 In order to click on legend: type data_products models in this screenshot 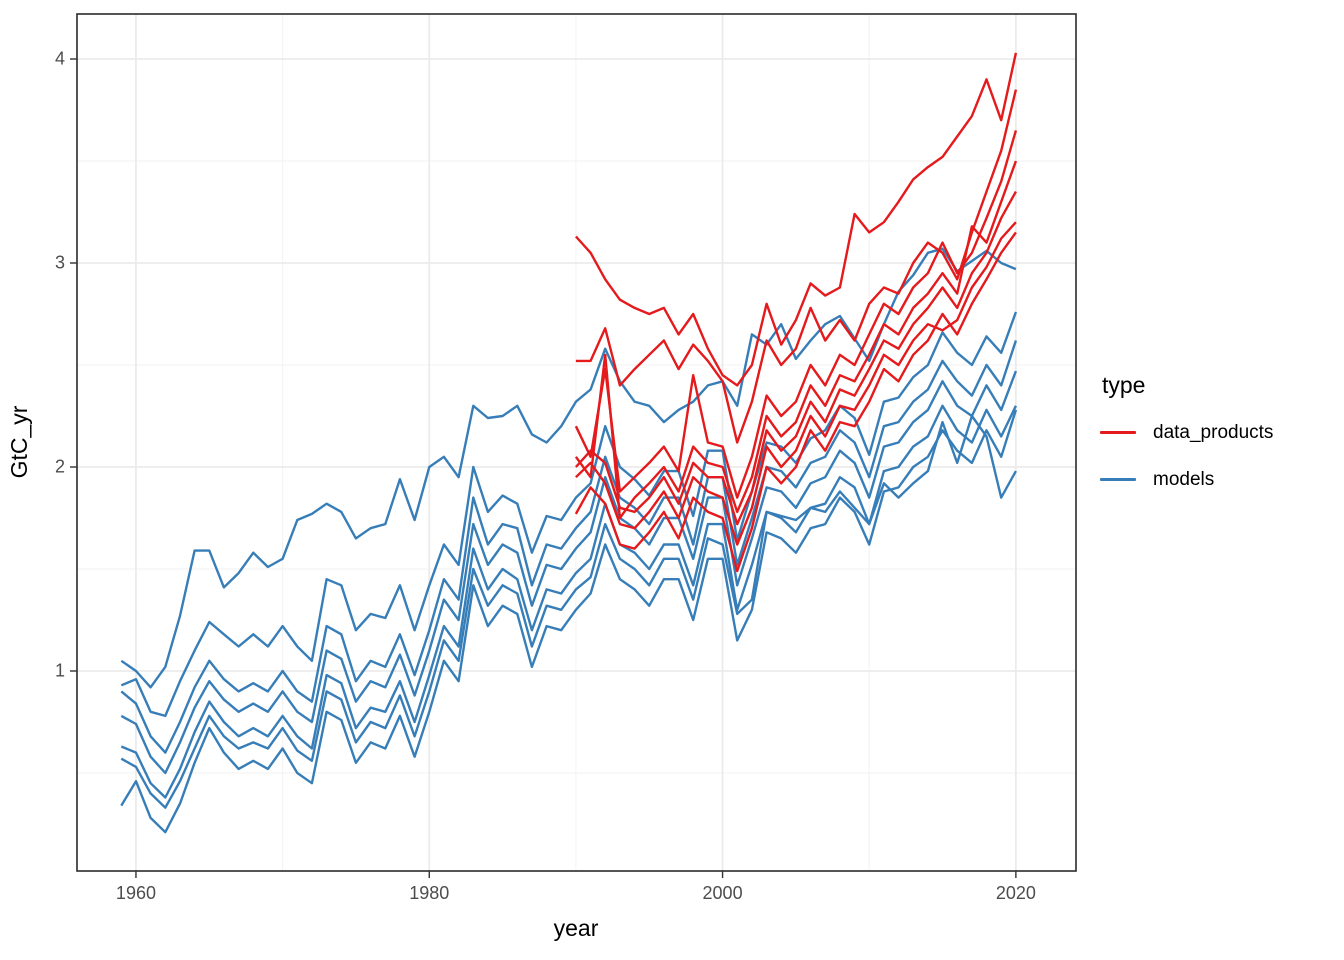, I will do `click(1186, 437)`.